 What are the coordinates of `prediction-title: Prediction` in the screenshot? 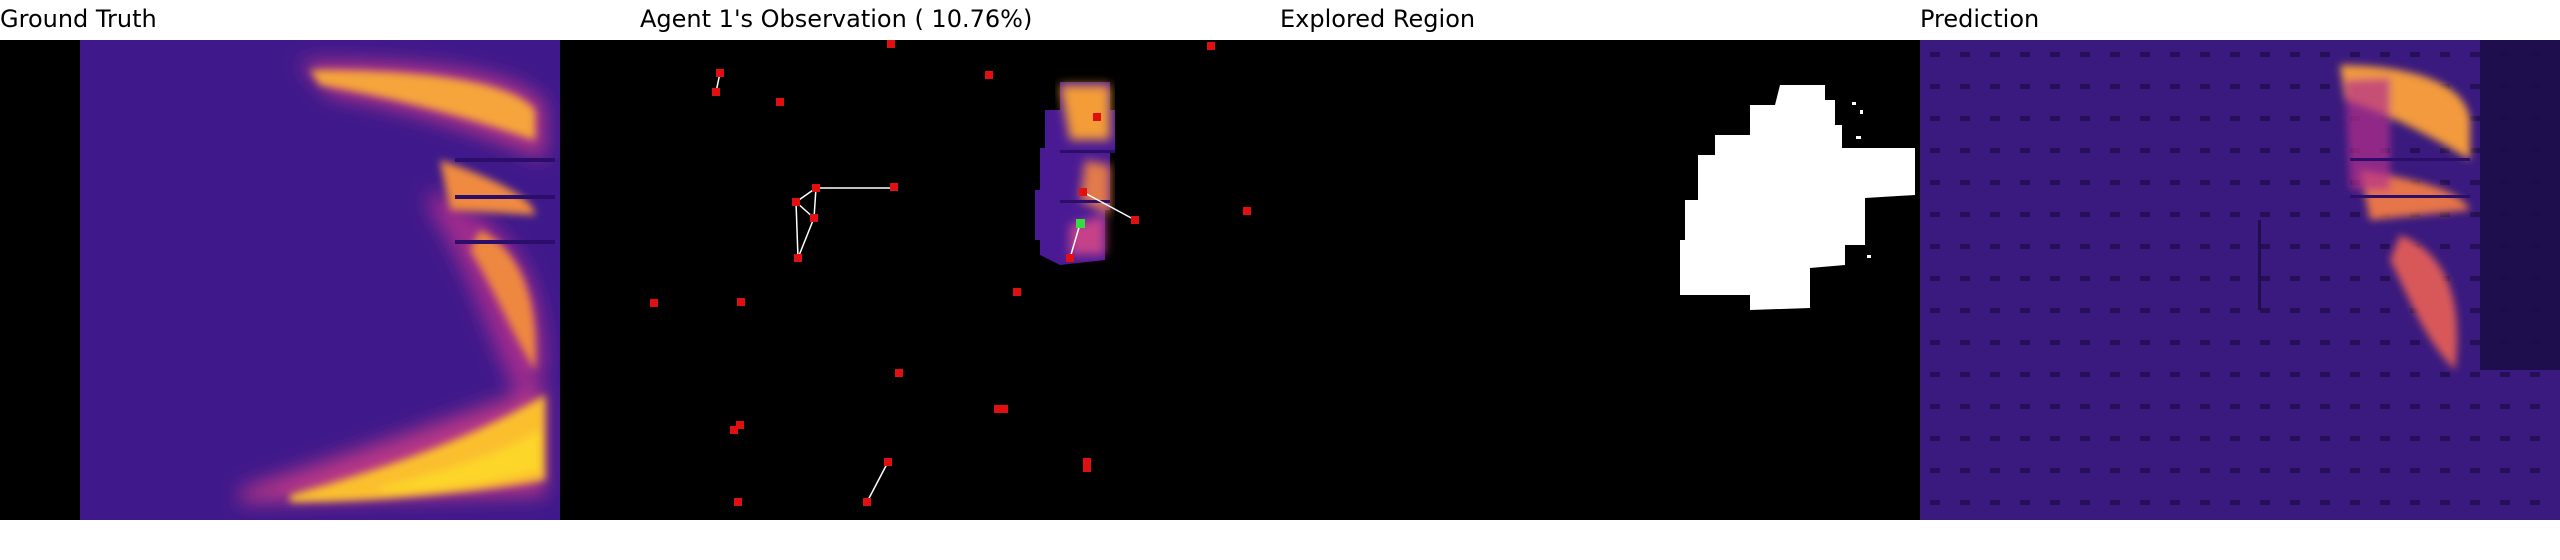 It's located at (1980, 19).